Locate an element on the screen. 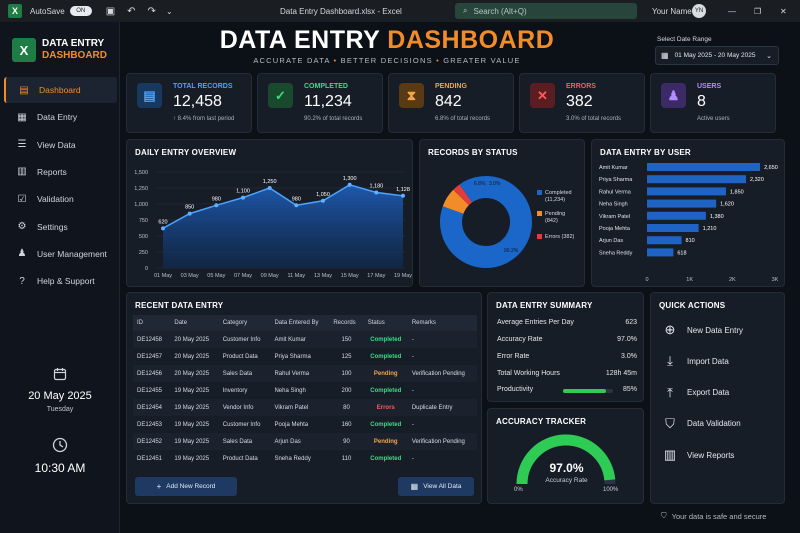 The width and height of the screenshot is (800, 533). column-header: Records is located at coordinates (346, 323).